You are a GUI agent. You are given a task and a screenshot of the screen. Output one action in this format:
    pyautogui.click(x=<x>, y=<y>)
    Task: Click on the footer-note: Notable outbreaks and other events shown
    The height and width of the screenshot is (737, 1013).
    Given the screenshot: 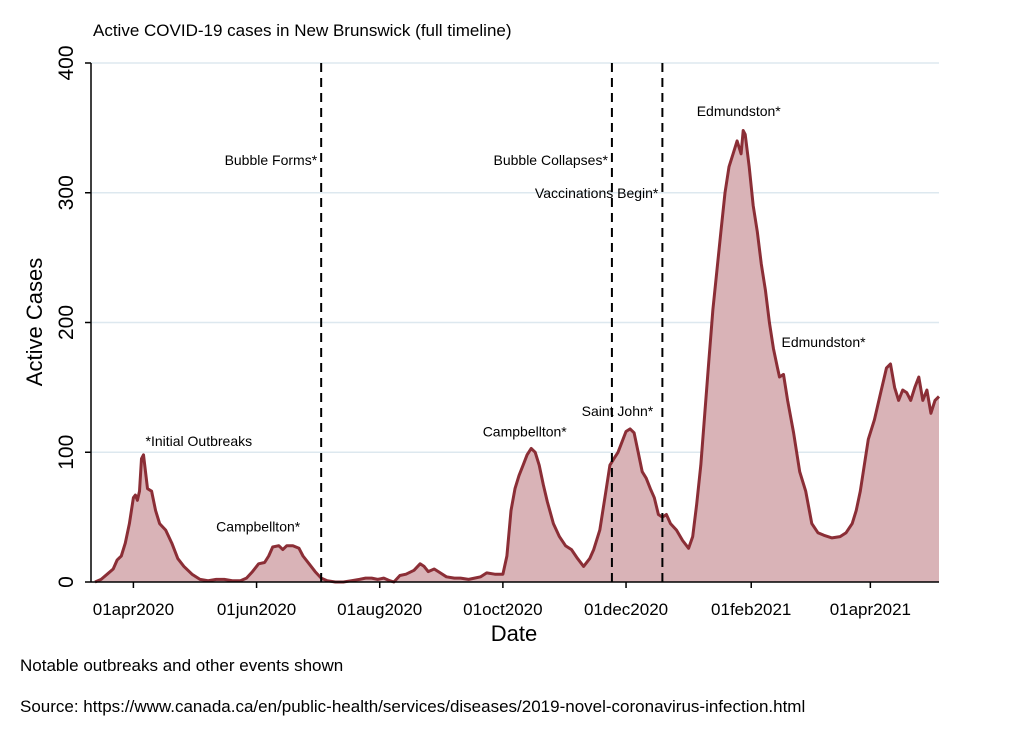 What is the action you would take?
    pyautogui.click(x=182, y=665)
    